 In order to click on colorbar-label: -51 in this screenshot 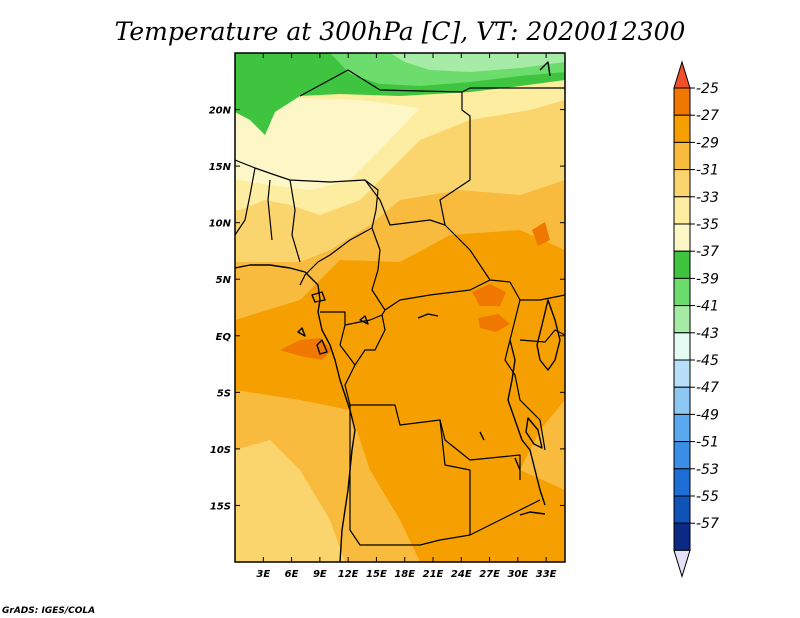, I will do `click(707, 443)`.